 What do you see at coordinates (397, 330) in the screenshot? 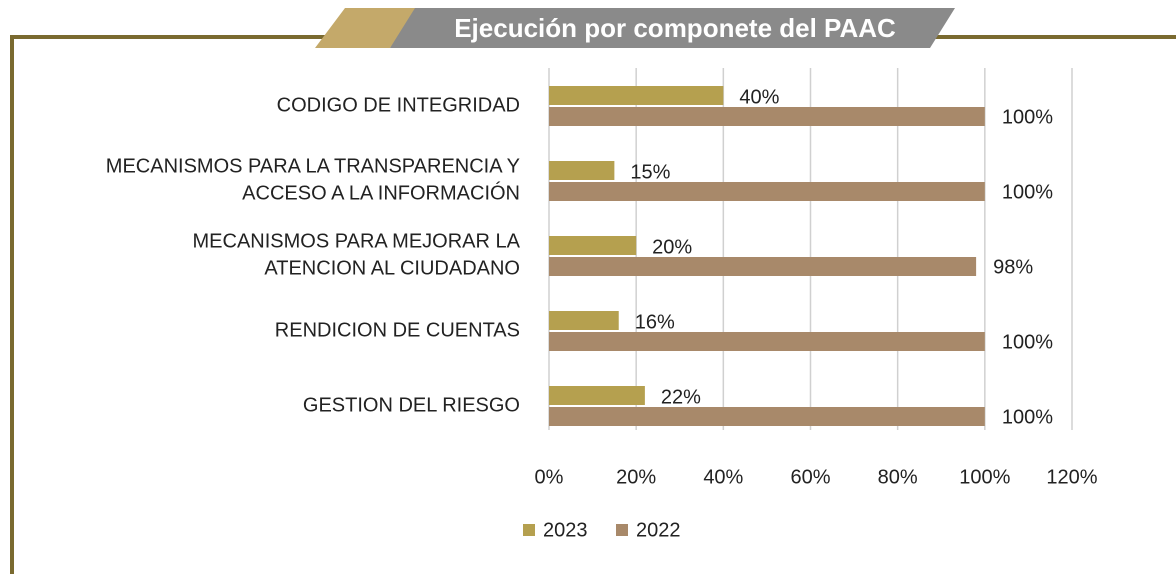
I see `y-tick-label: RENDICION DE CUENTAS` at bounding box center [397, 330].